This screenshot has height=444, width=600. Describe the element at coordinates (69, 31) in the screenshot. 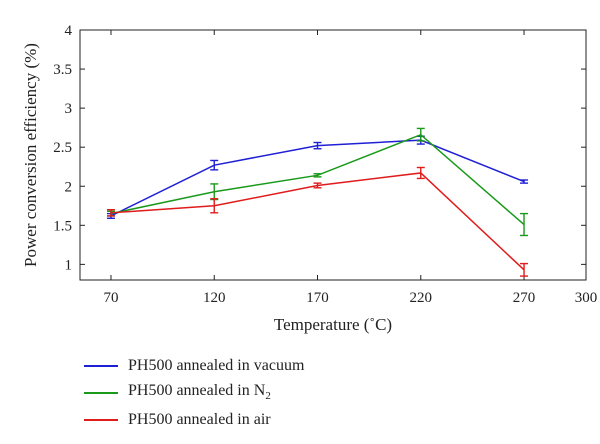

I see `y-tick-label: 4` at that location.